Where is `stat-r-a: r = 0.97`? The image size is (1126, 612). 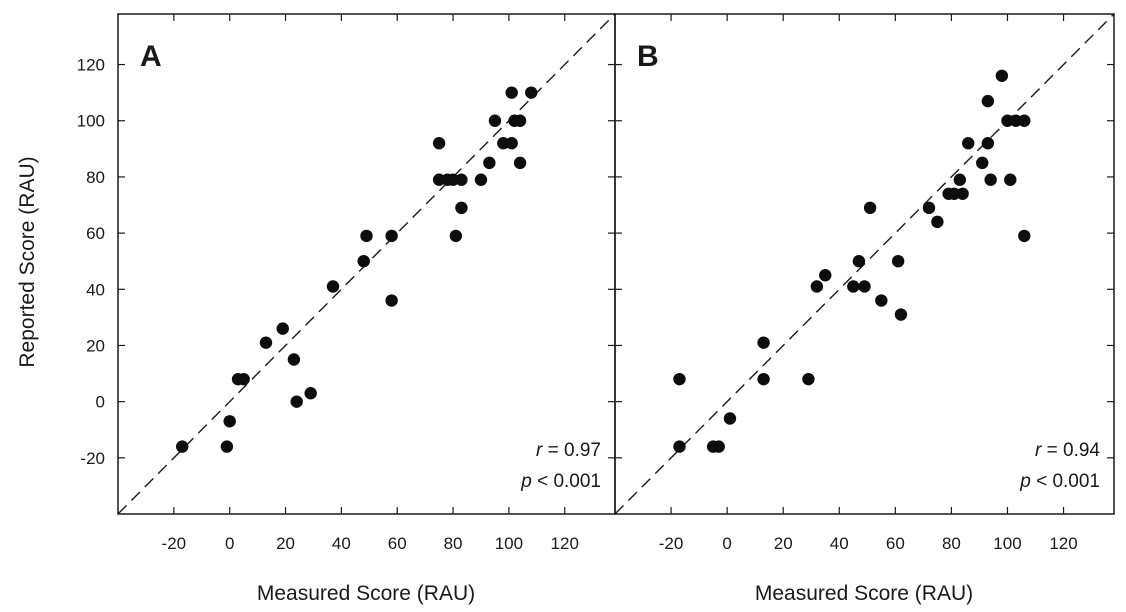
stat-r-a: r = 0.97 is located at coordinates (568, 450).